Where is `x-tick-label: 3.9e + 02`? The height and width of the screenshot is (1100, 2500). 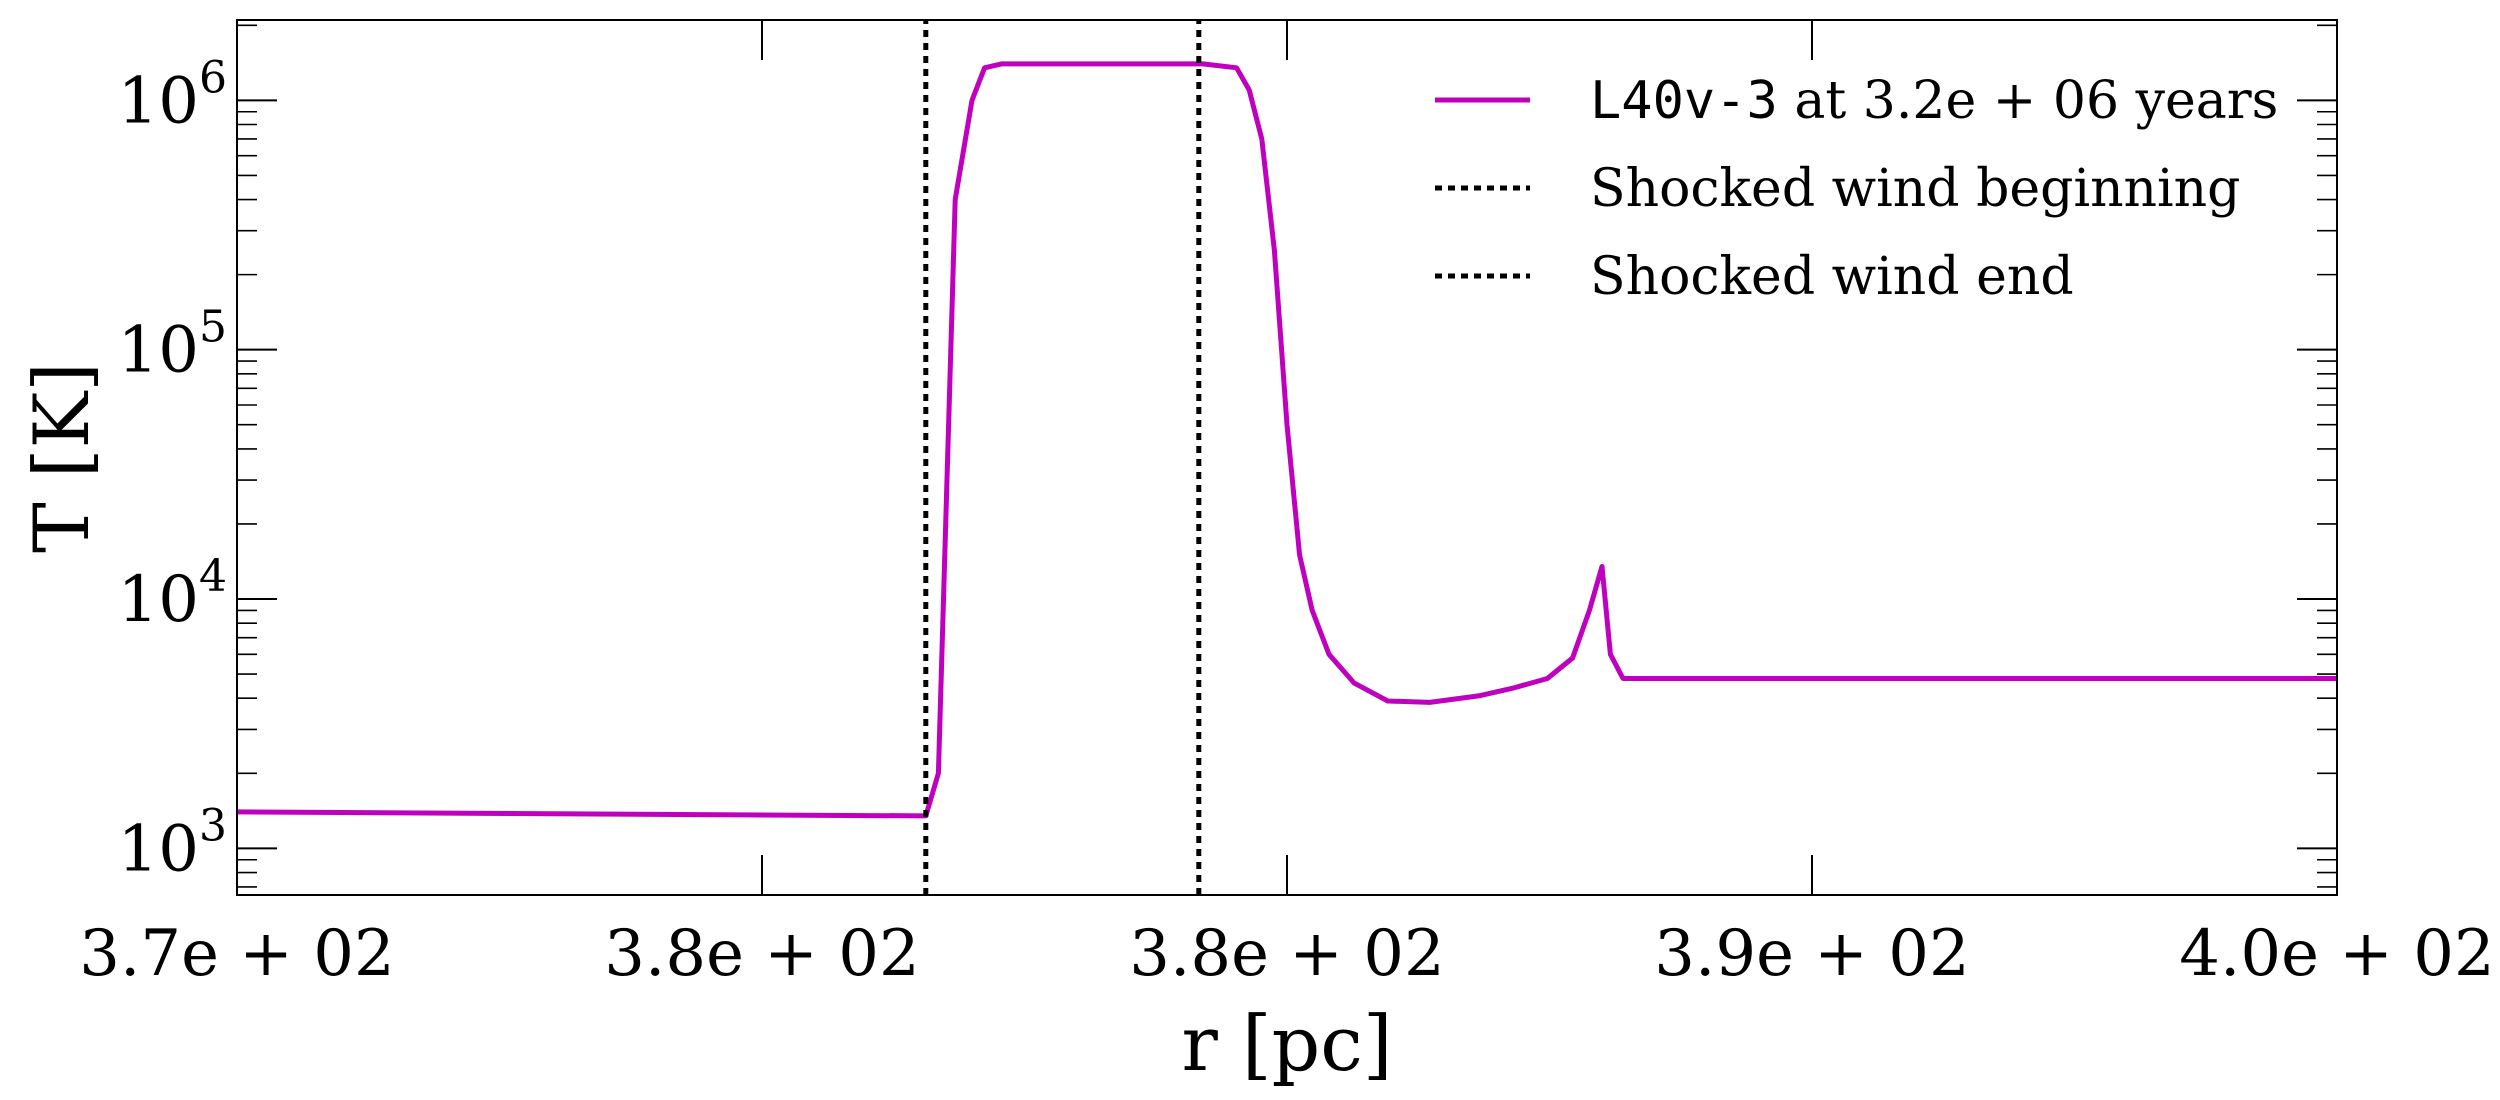
x-tick-label: 3.9e + 02 is located at coordinates (1811, 954).